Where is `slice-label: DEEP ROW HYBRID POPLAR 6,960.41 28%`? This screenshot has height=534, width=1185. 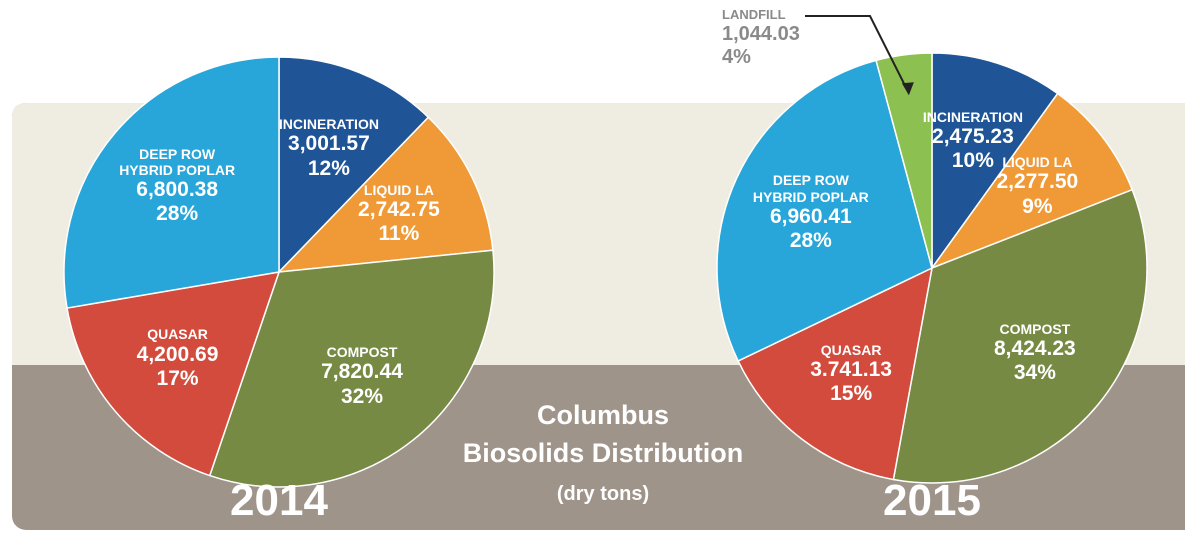
slice-label: DEEP ROW HYBRID POPLAR 6,960.41 28% is located at coordinates (811, 212).